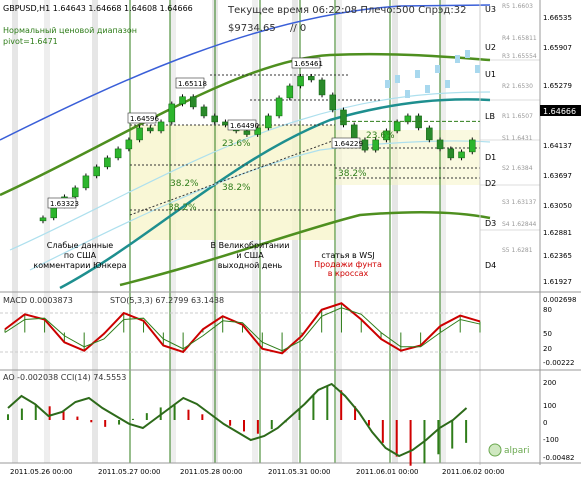 The width and height of the screenshot is (581, 484). What do you see at coordinates (560, 110) in the screenshot?
I see `current-price-box` at bounding box center [560, 110].